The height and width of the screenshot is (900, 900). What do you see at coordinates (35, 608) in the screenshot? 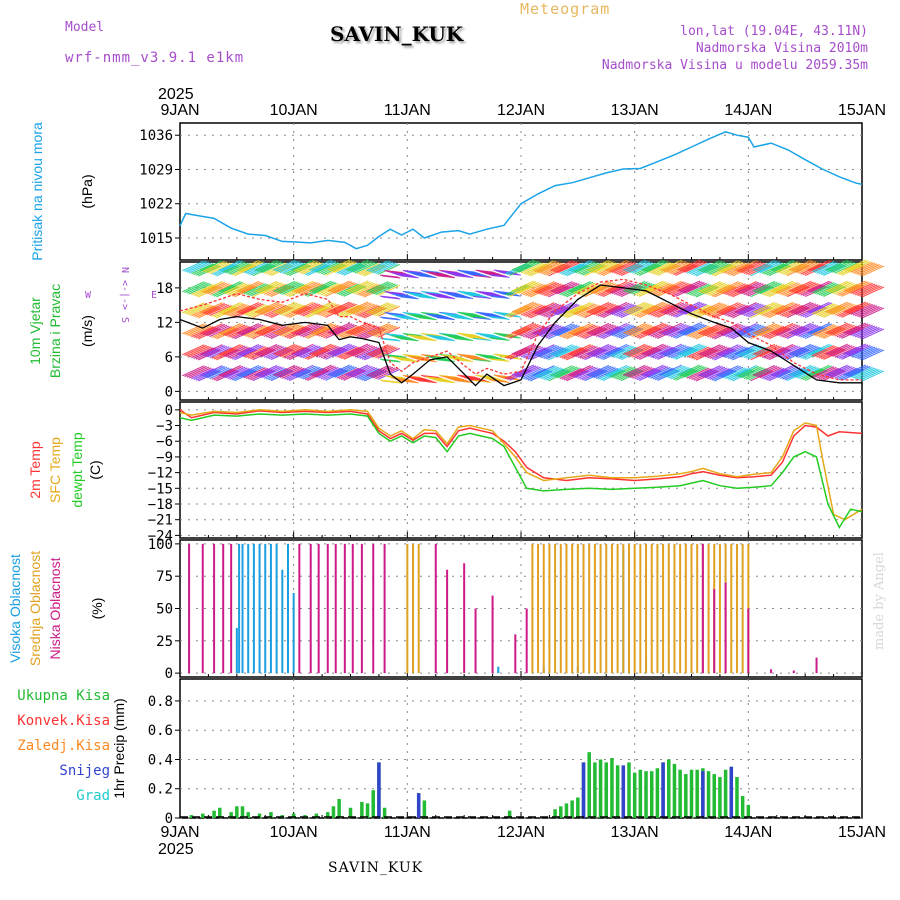
I see `ylabel-clouds: Srednja Oblacnost` at bounding box center [35, 608].